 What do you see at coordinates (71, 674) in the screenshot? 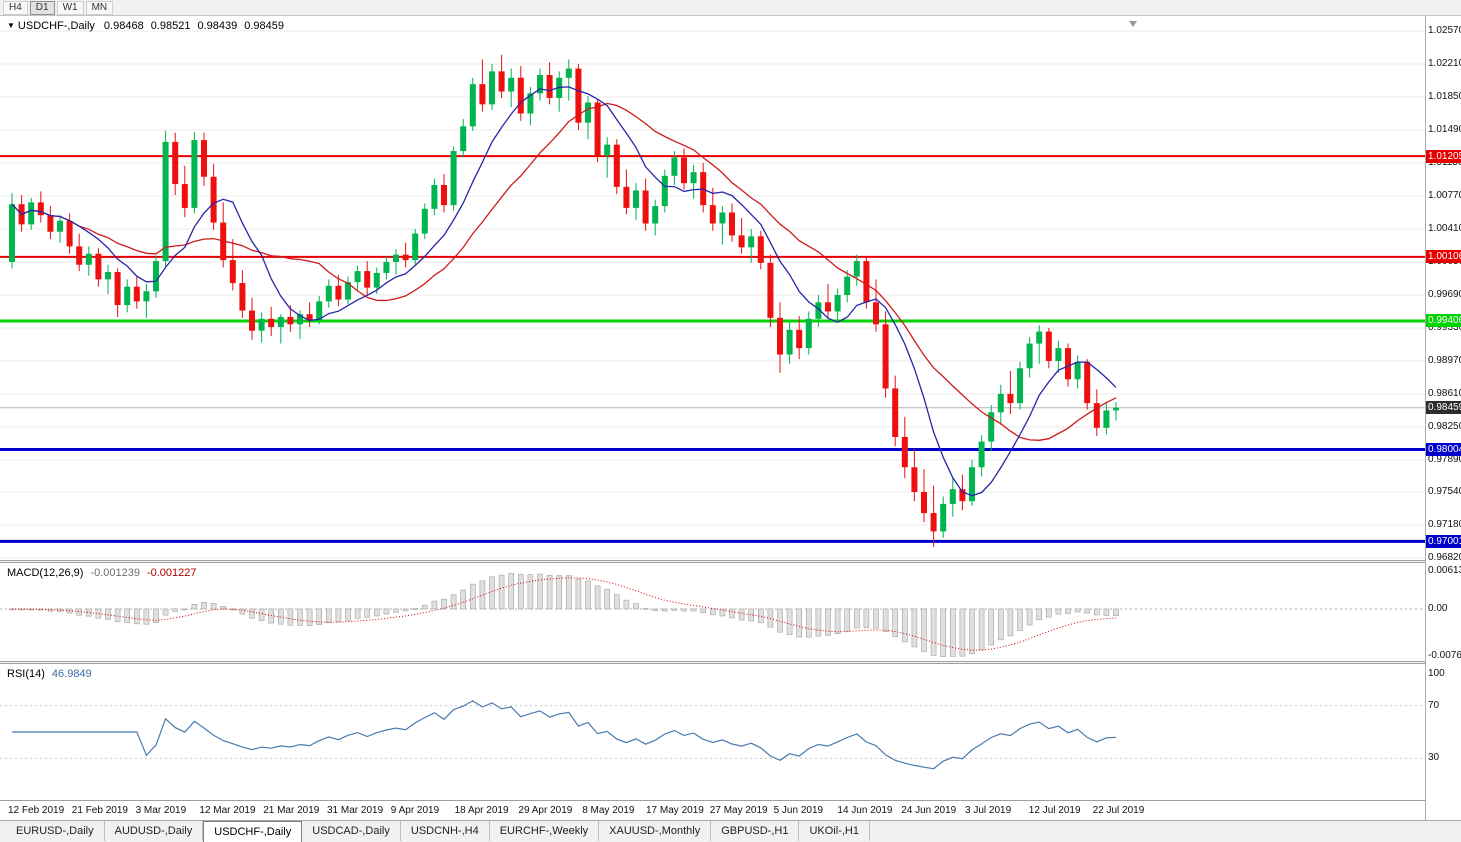
I see `rsi-value: 46.9849` at bounding box center [71, 674].